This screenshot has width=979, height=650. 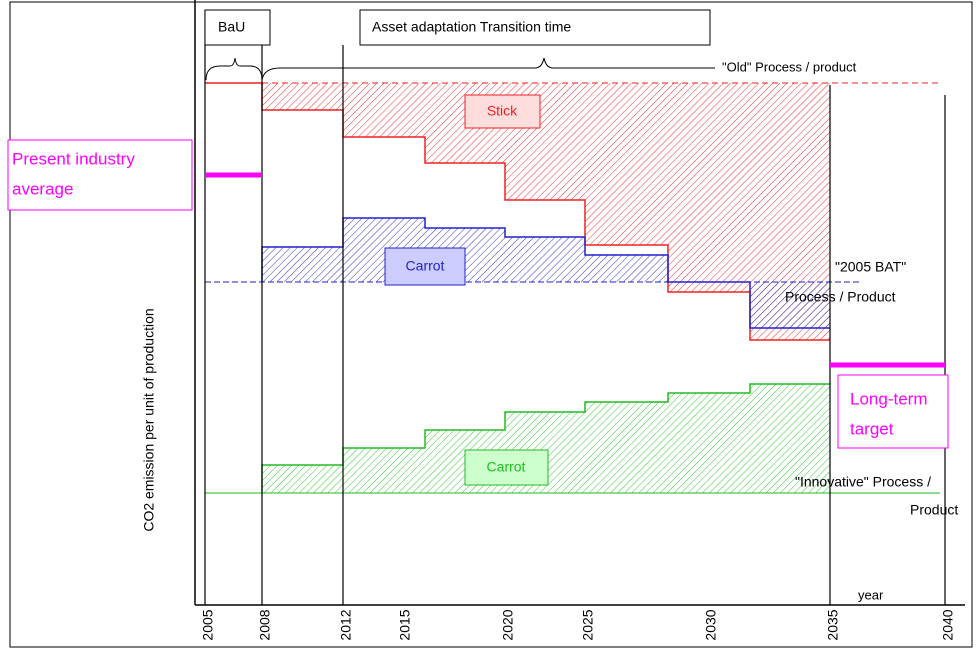 I want to click on bat-label: Process / Product, so click(x=840, y=297).